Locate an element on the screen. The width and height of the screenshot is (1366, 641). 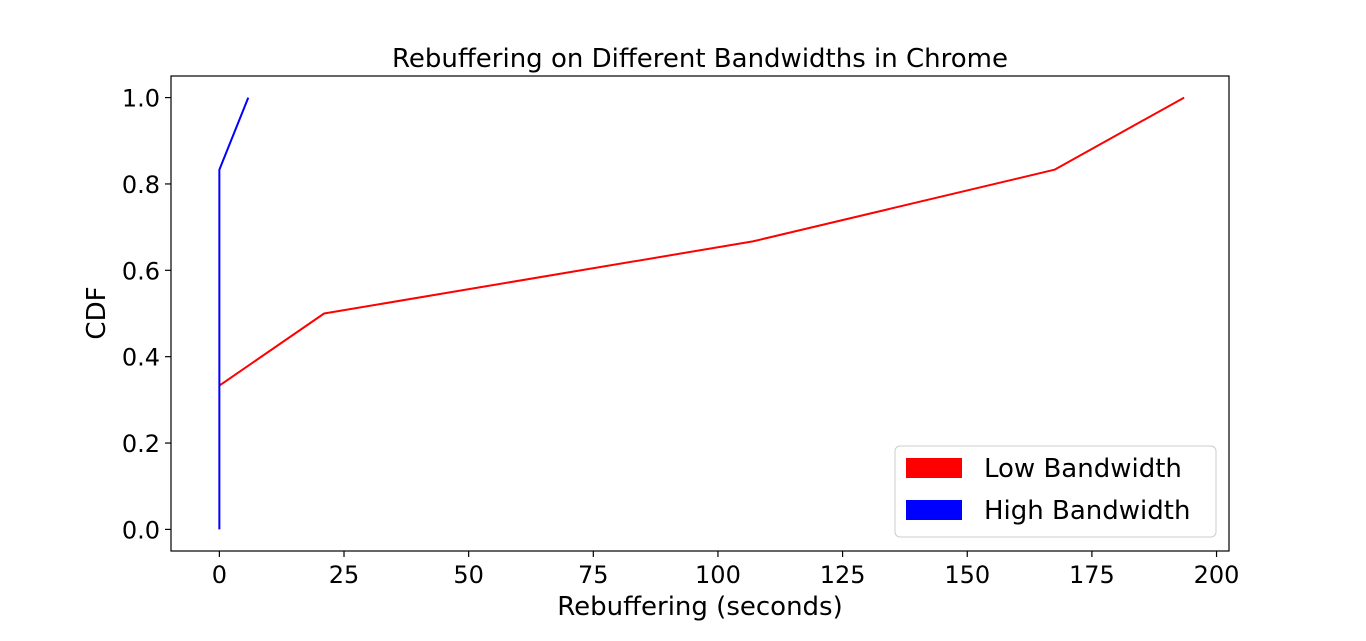
y-tick-label: 0.6 is located at coordinates (141, 271).